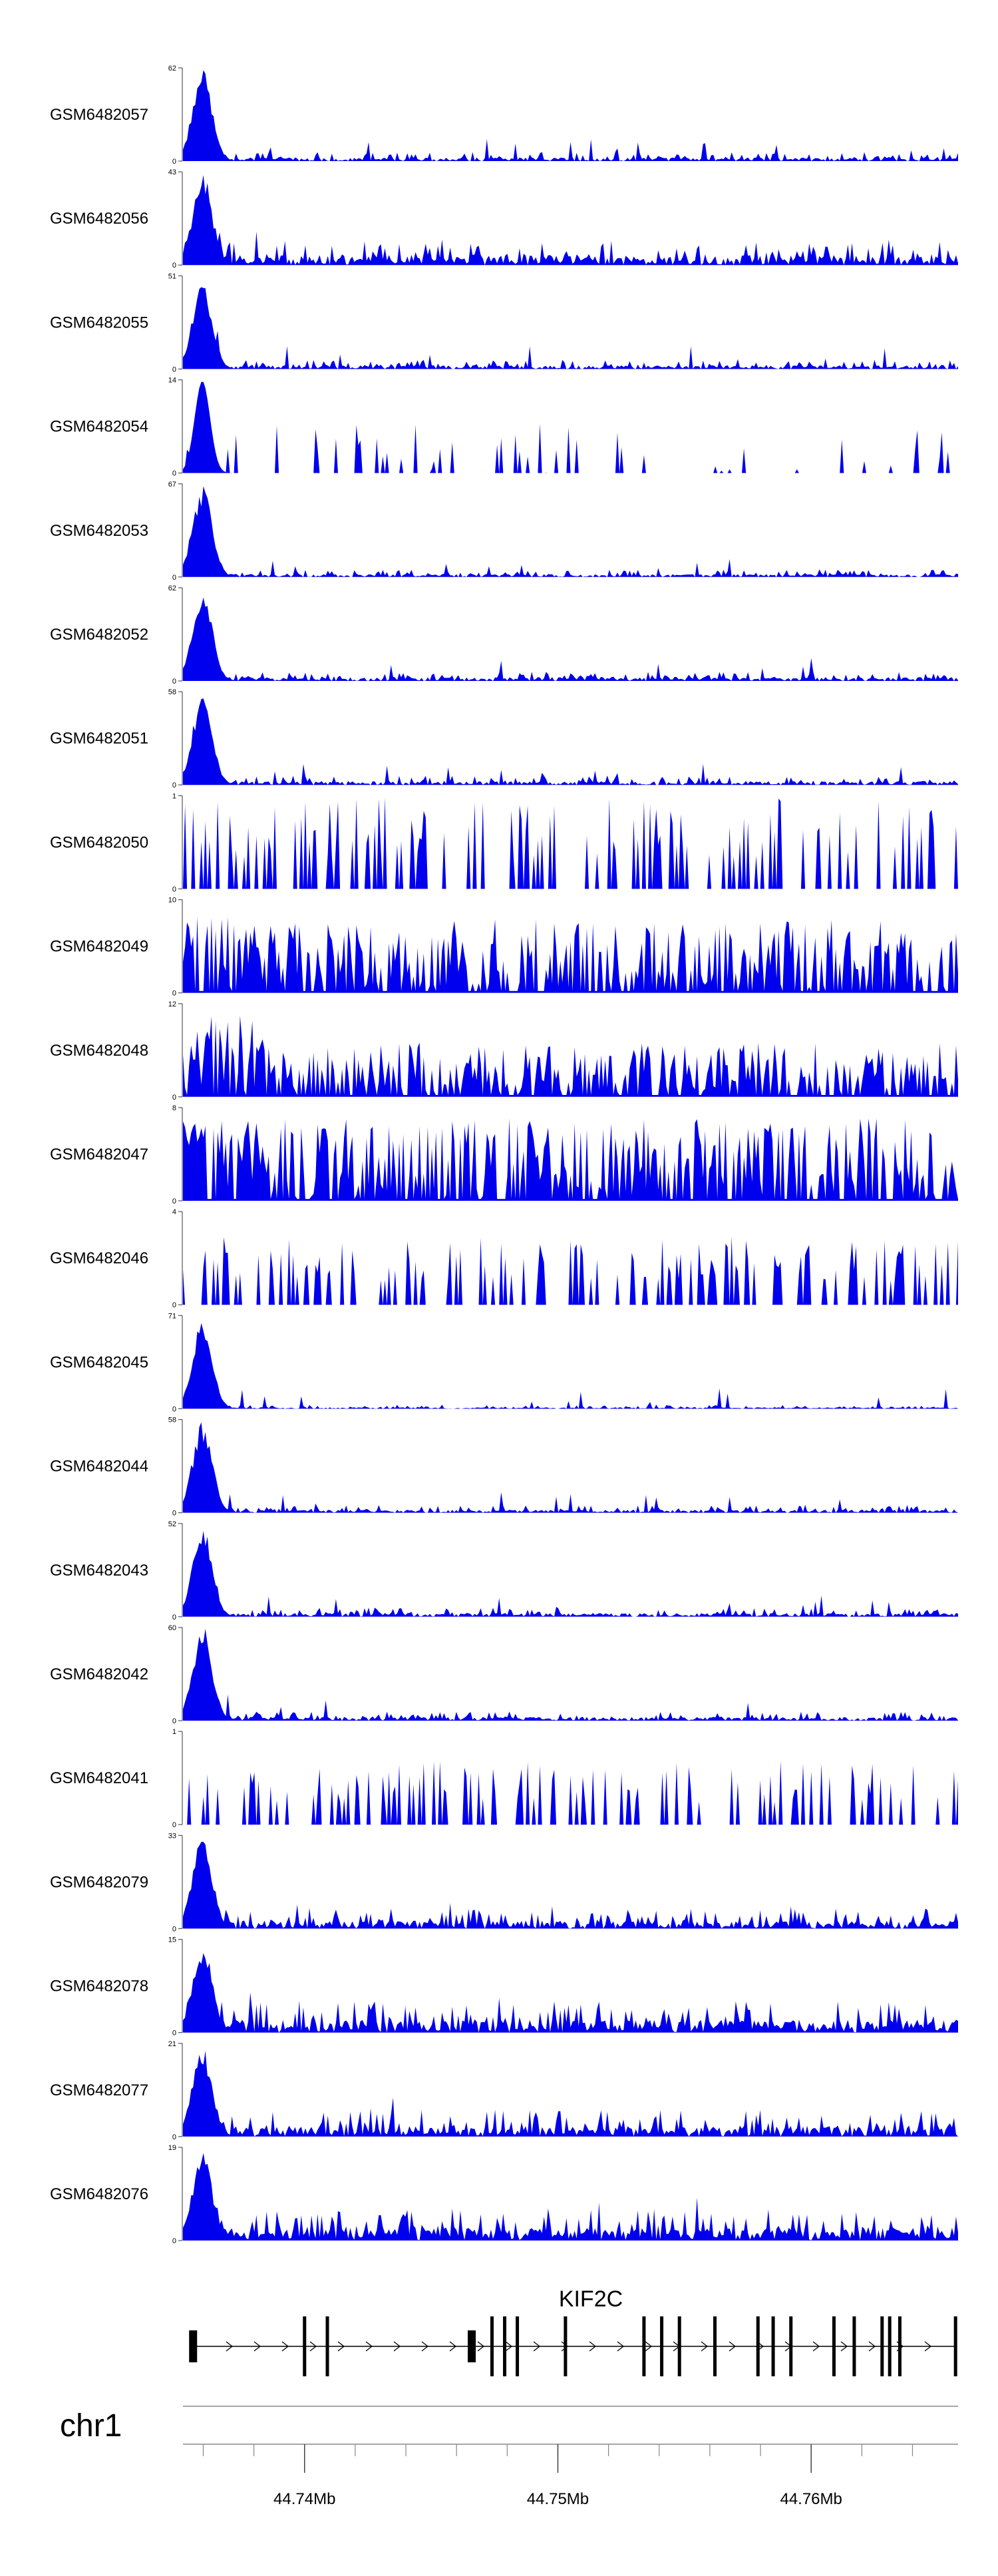 The image size is (998, 2576). I want to click on y-max-label: 10, so click(172, 901).